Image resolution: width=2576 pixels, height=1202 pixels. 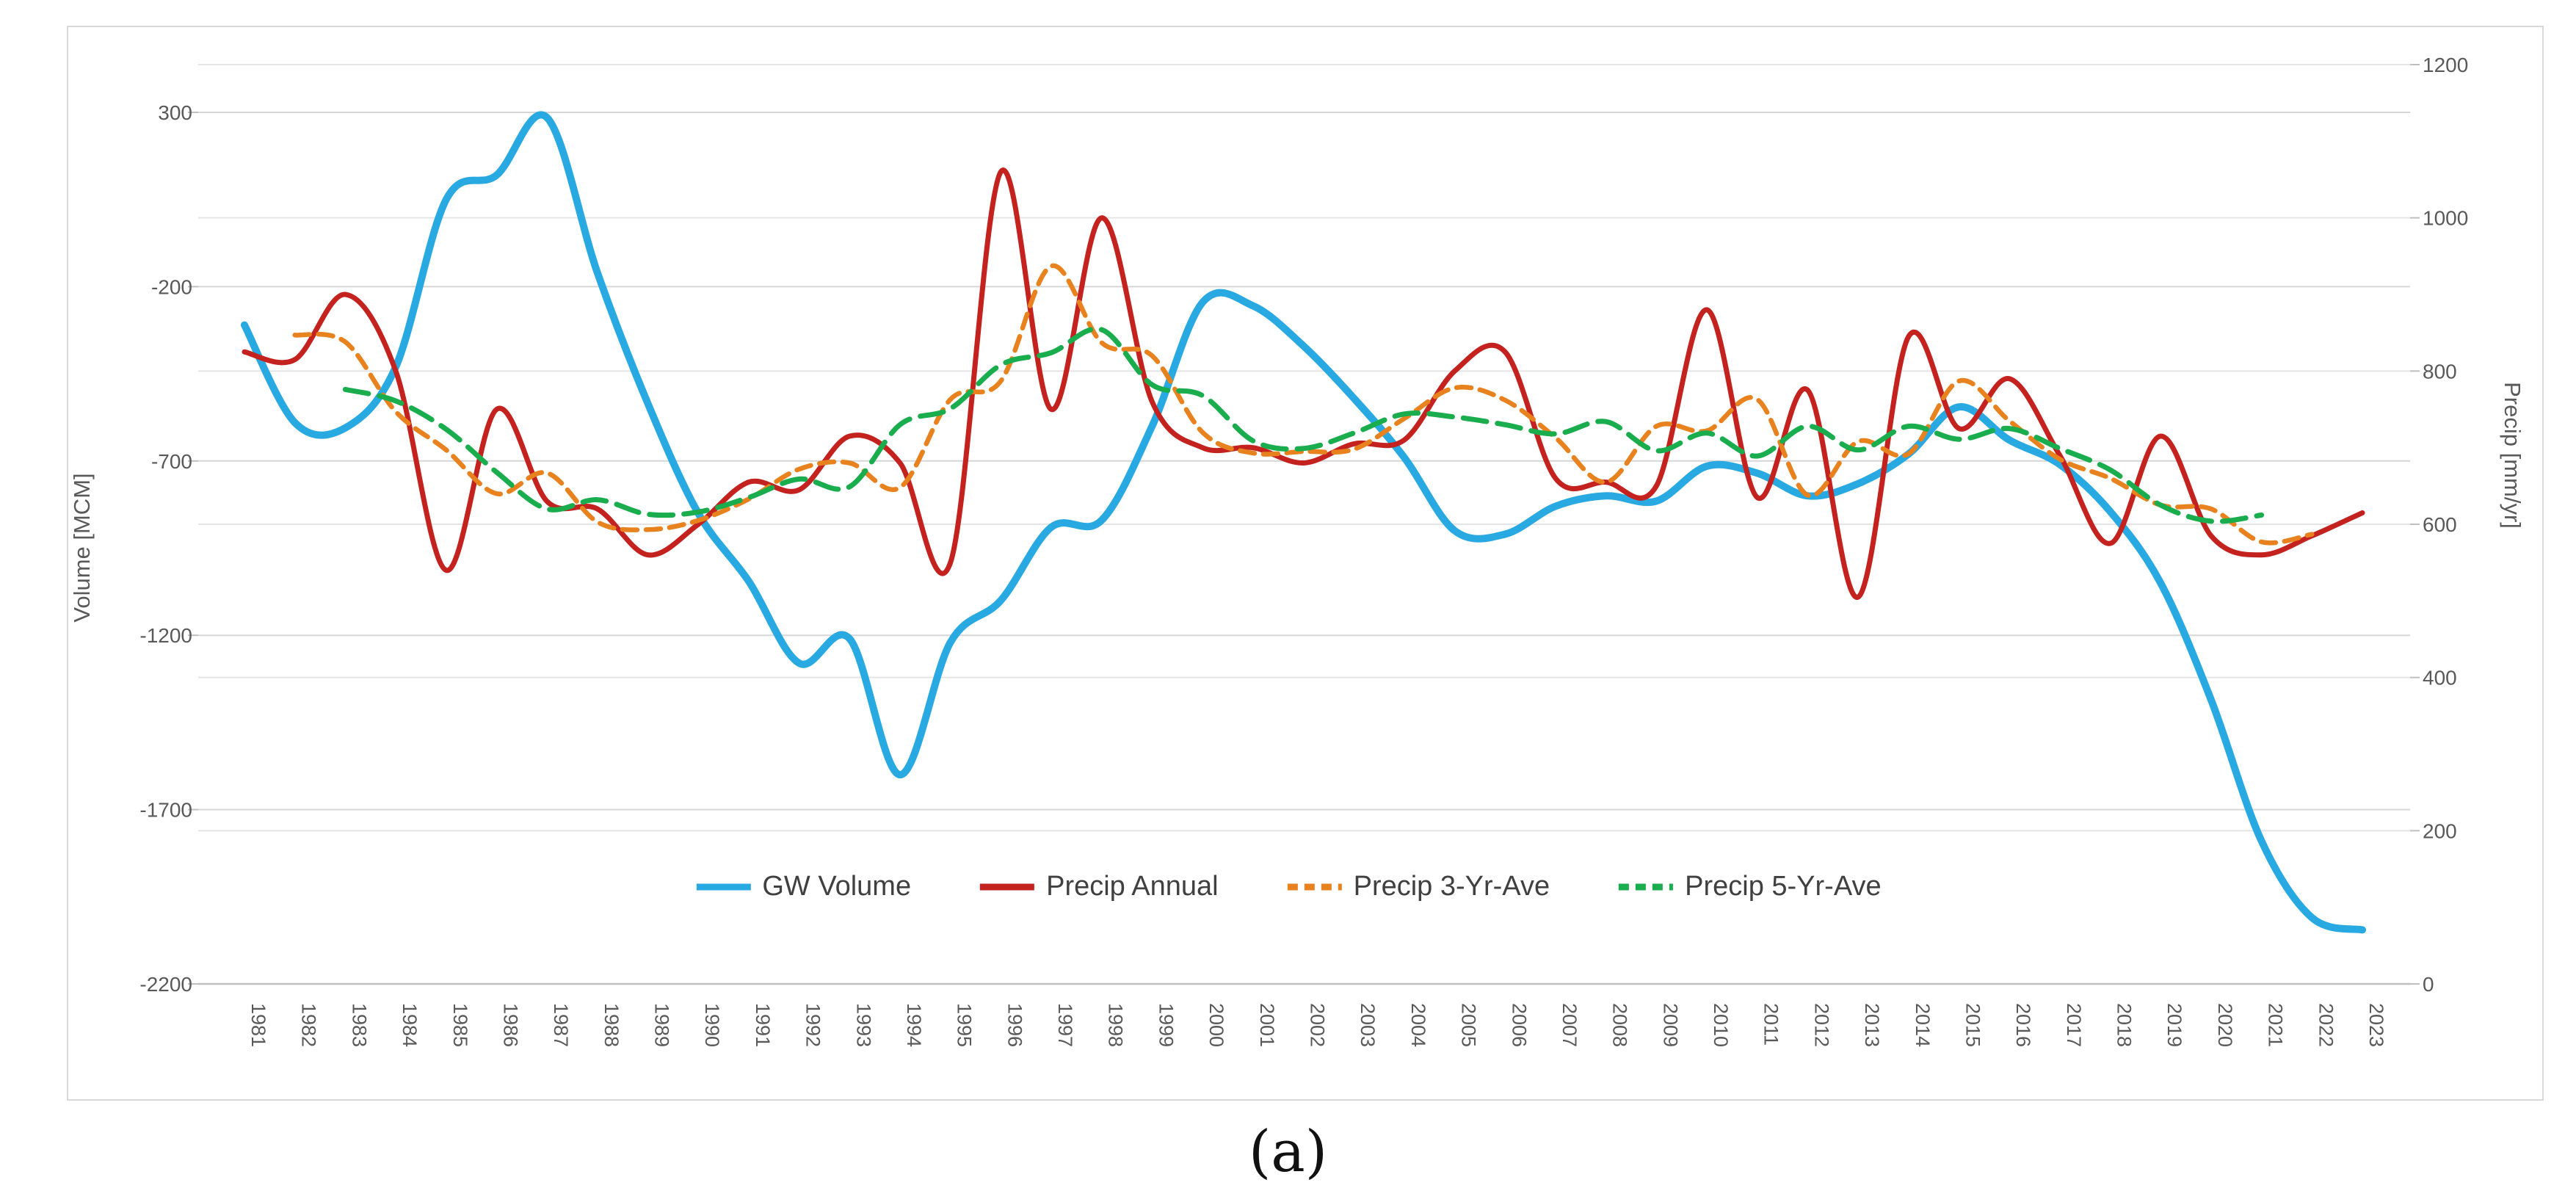 I want to click on x-axis-year-label: 1986, so click(x=510, y=1025).